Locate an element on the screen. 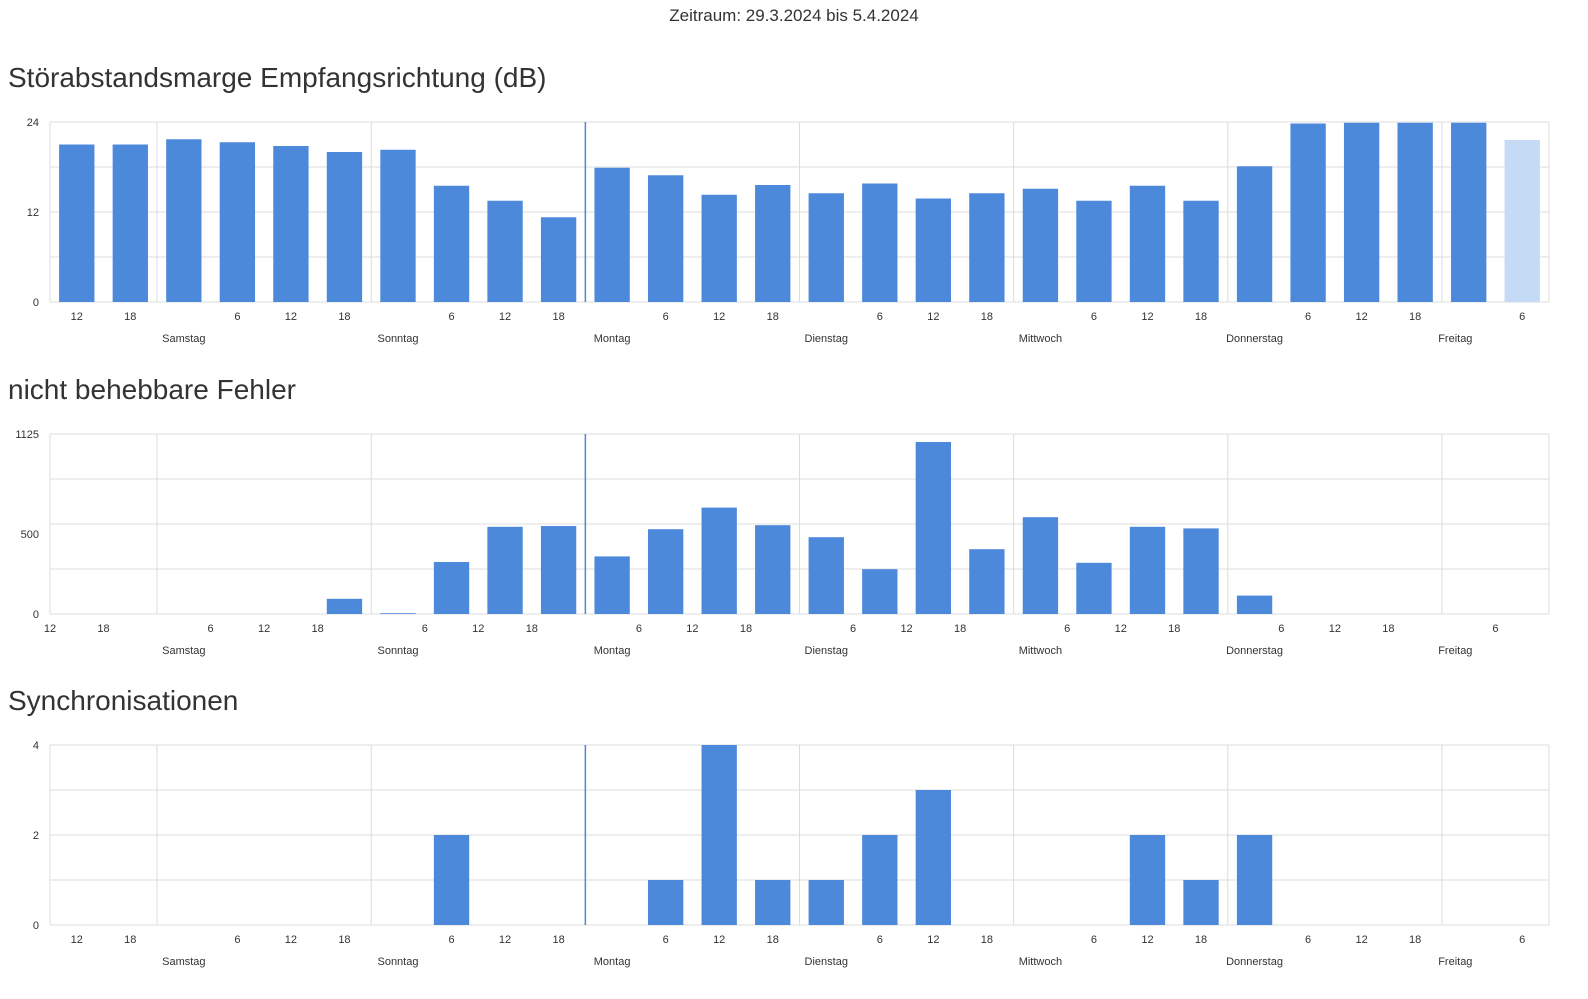  chart-title-errors: nicht behebbare Fehler is located at coordinates (152, 389).